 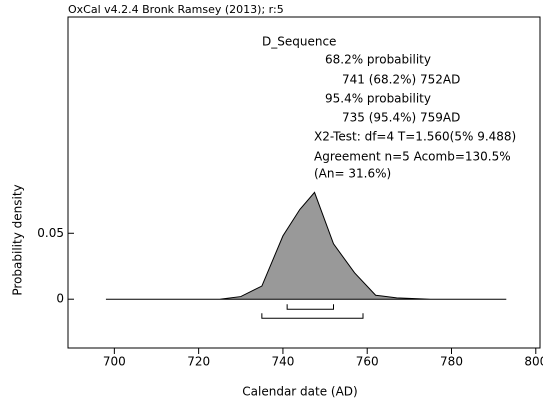 What do you see at coordinates (367, 362) in the screenshot?
I see `x-tick-label: 760` at bounding box center [367, 362].